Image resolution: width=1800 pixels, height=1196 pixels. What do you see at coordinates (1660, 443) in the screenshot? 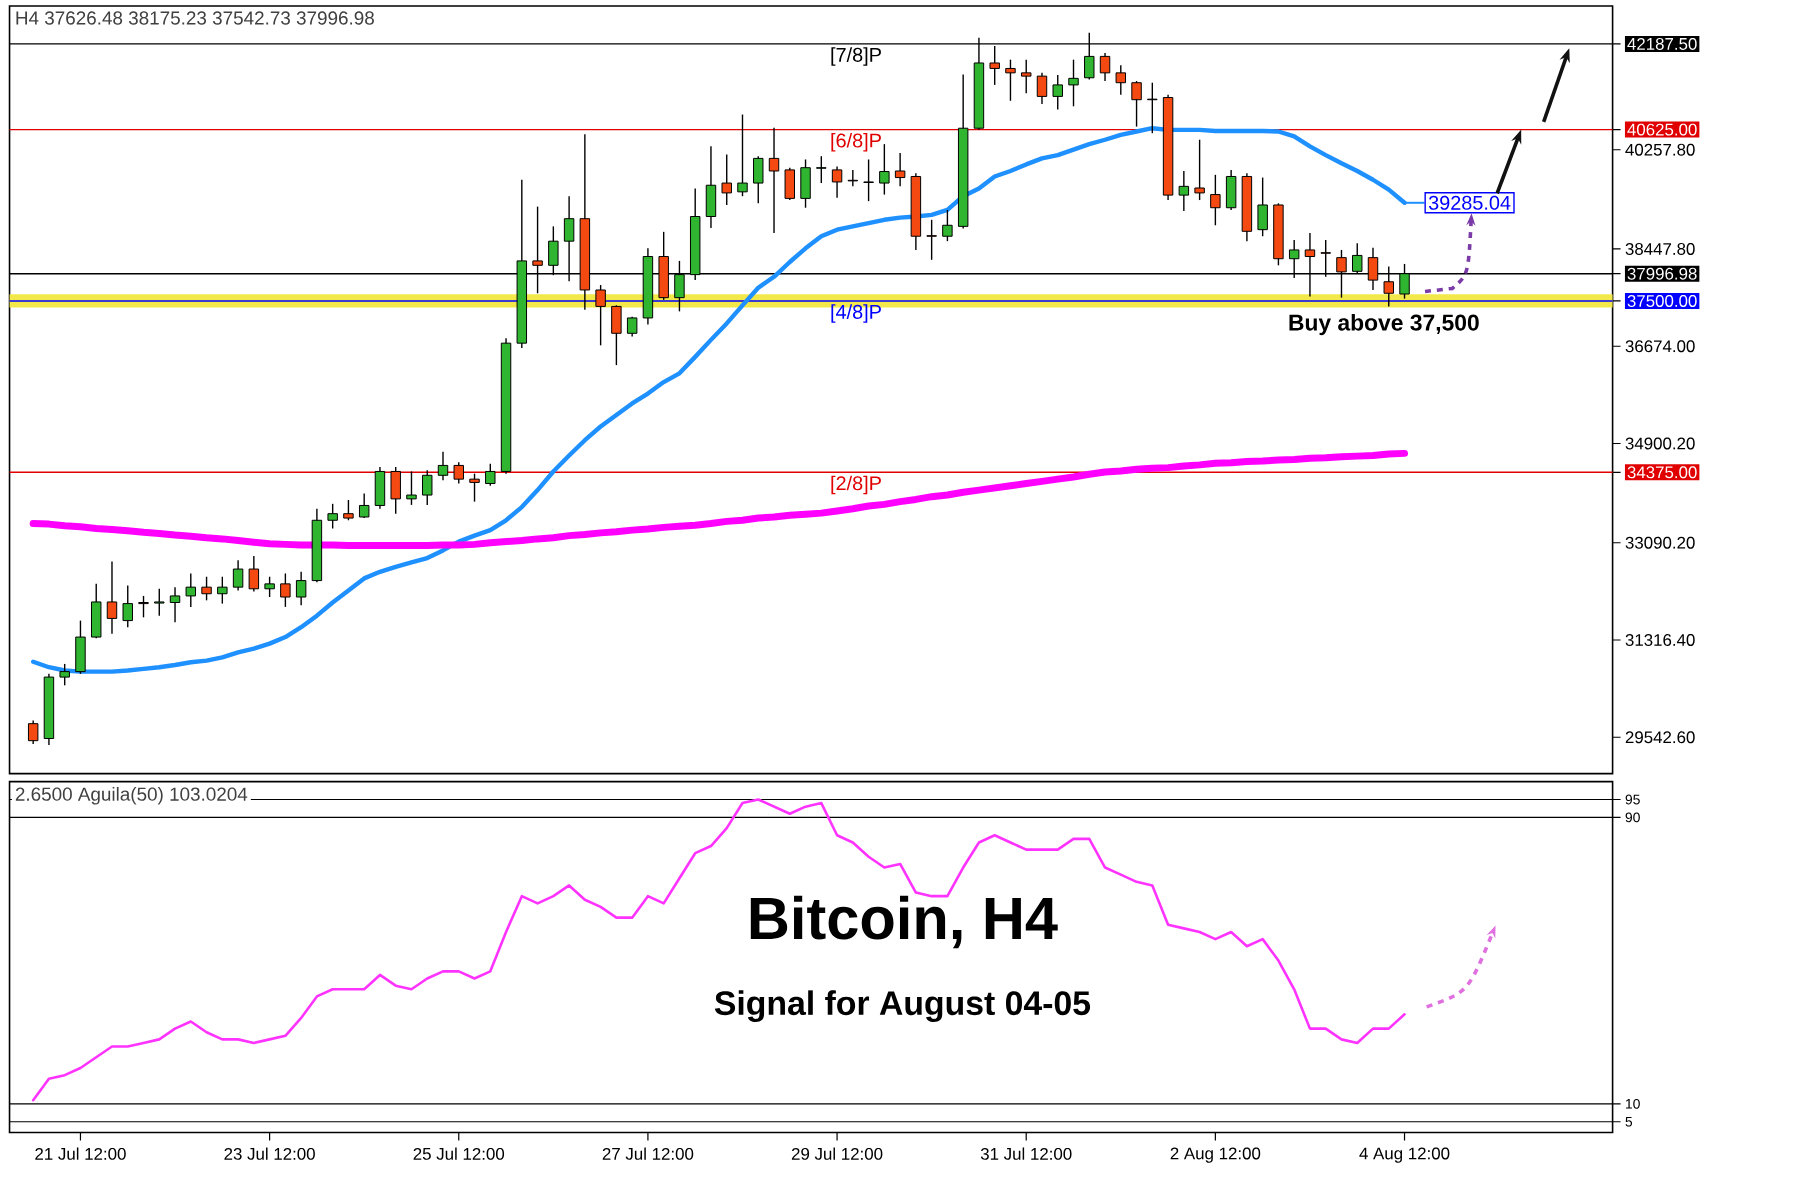
I see `y-tick-label: 34900.20` at bounding box center [1660, 443].